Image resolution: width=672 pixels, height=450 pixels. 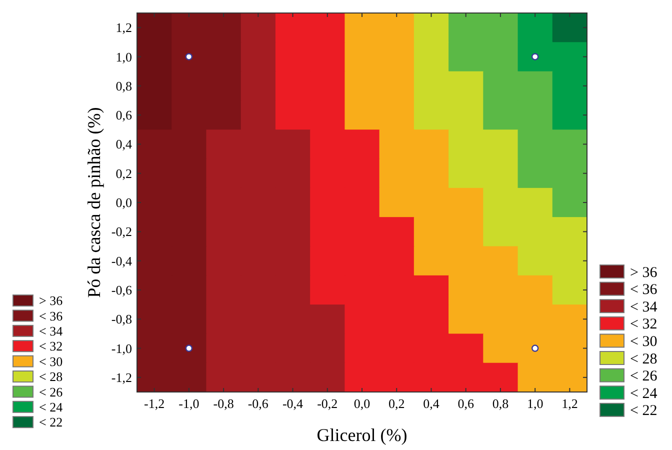 What do you see at coordinates (644, 272) in the screenshot?
I see `color-bar-label: > 36` at bounding box center [644, 272].